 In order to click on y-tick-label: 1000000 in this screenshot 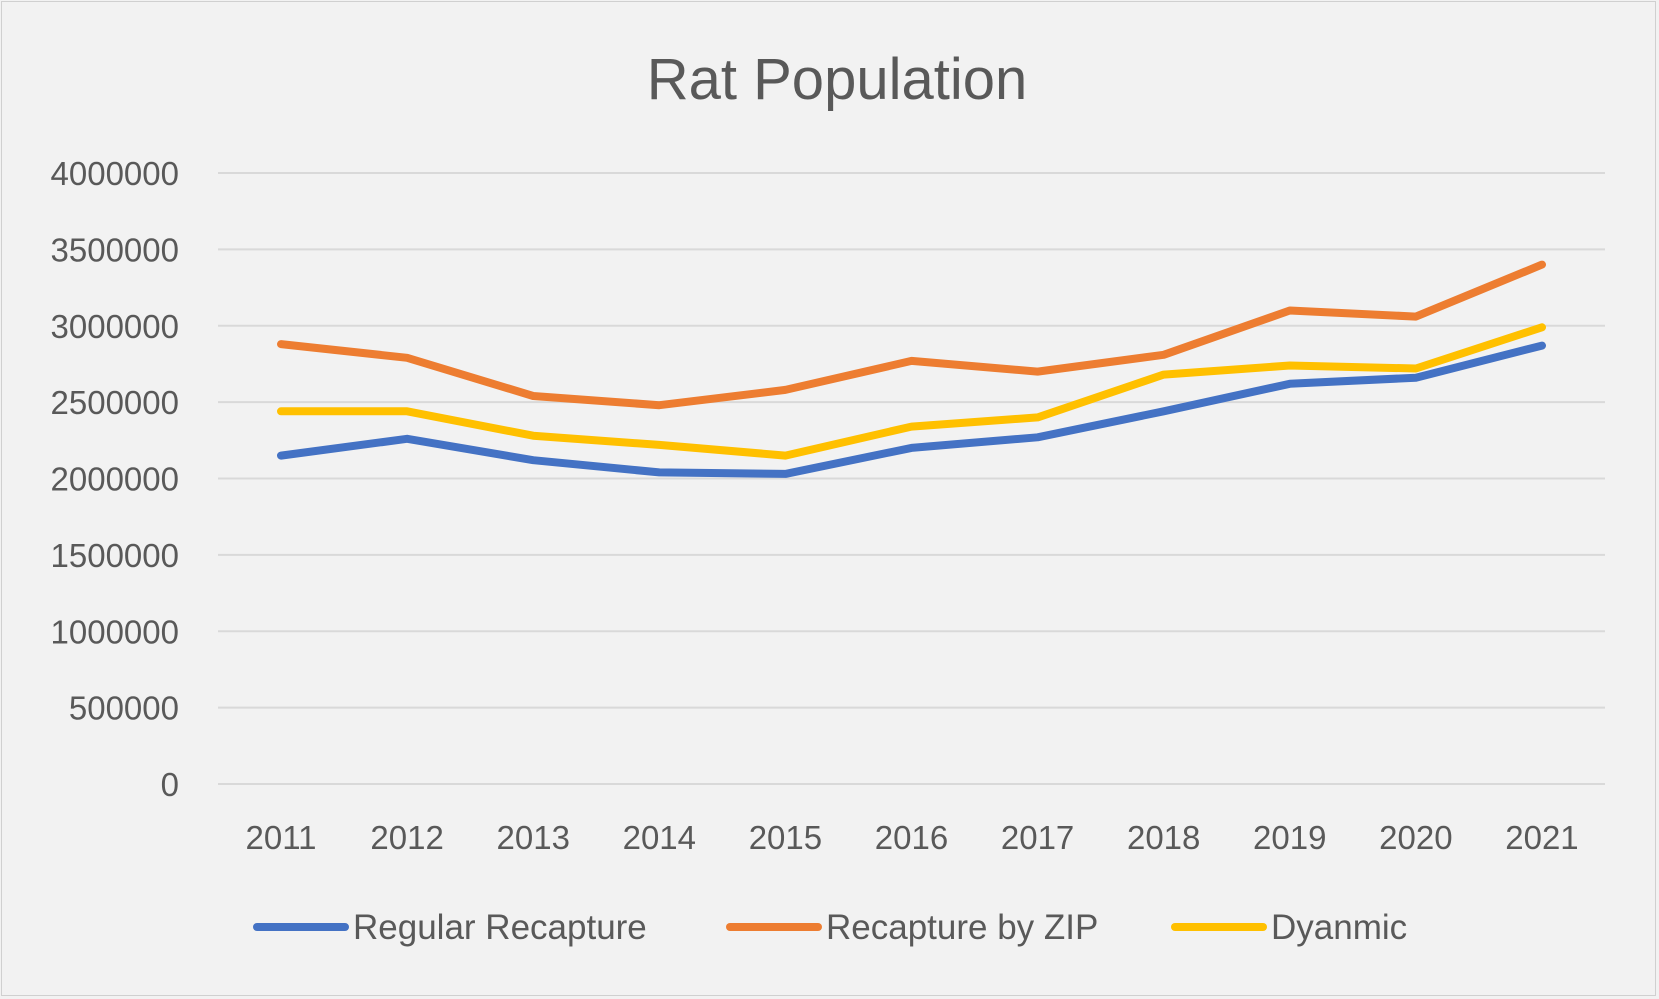, I will do `click(115, 631)`.